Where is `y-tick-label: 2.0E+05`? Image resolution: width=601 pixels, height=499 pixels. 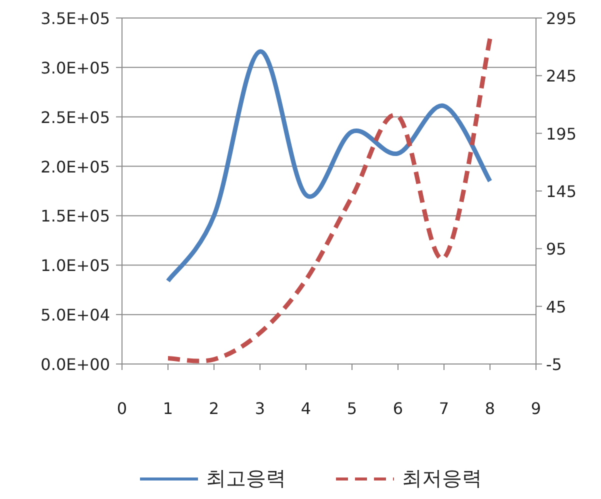
y-tick-label: 2.0E+05 is located at coordinates (75, 166).